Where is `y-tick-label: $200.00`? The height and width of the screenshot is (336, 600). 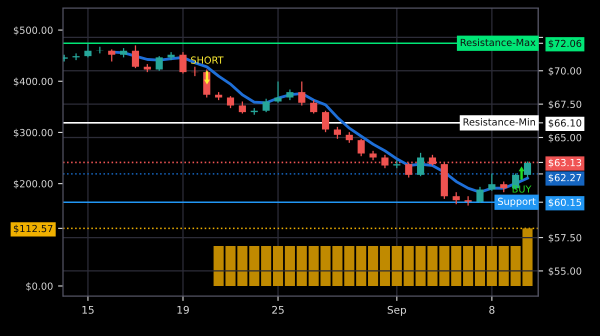 y-tick-label: $200.00 is located at coordinates (33, 184).